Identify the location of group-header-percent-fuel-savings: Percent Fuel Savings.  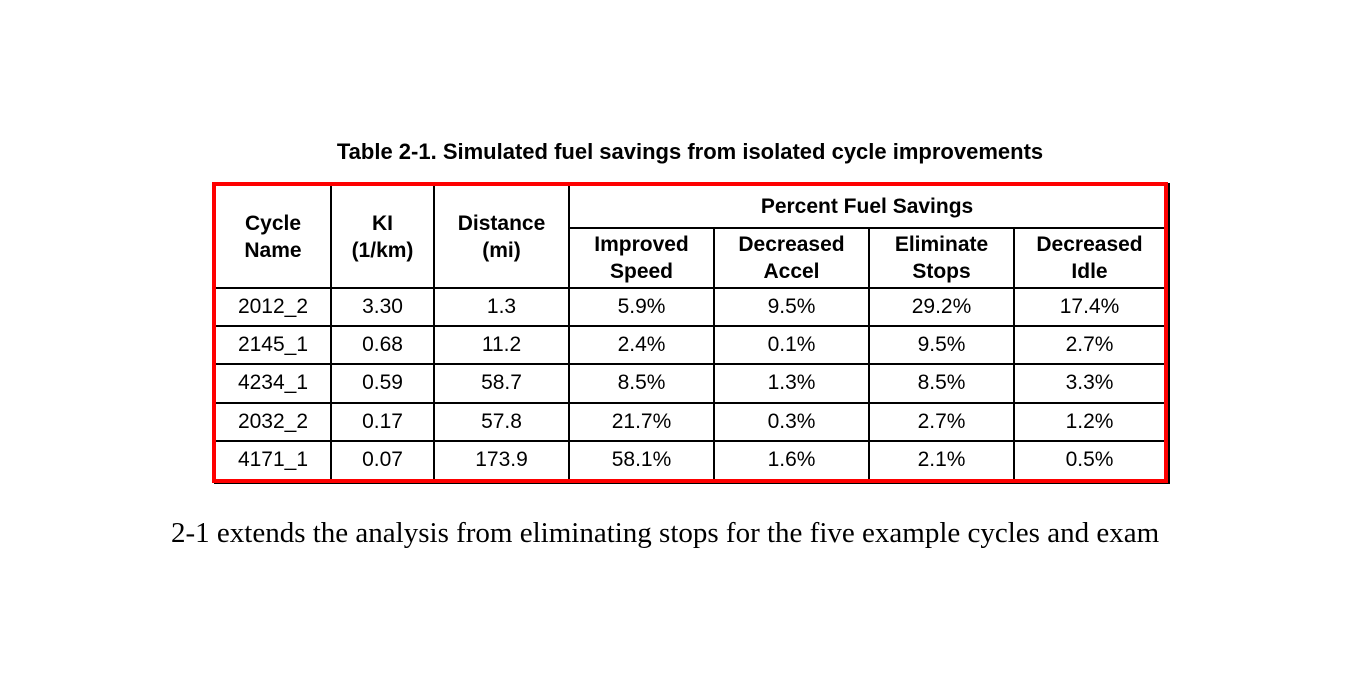
(866, 207).